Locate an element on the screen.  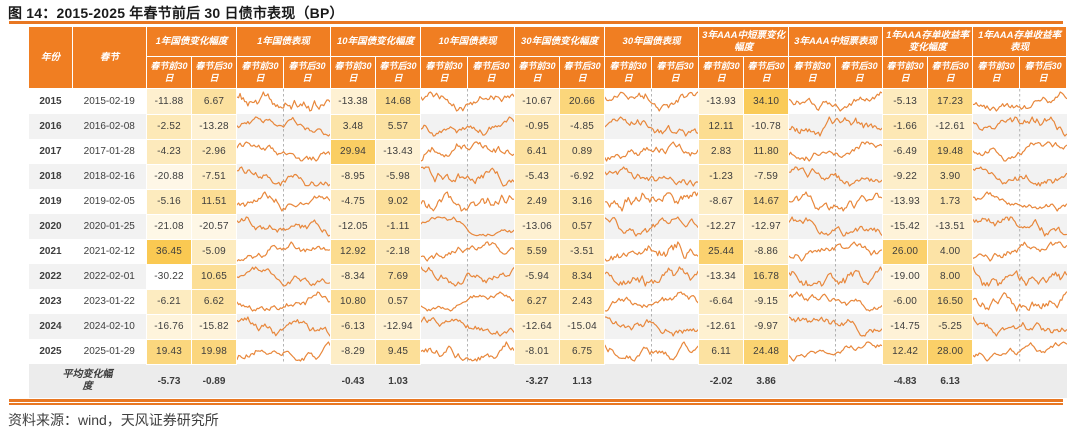
value-cell: -13.28 is located at coordinates (214, 126).